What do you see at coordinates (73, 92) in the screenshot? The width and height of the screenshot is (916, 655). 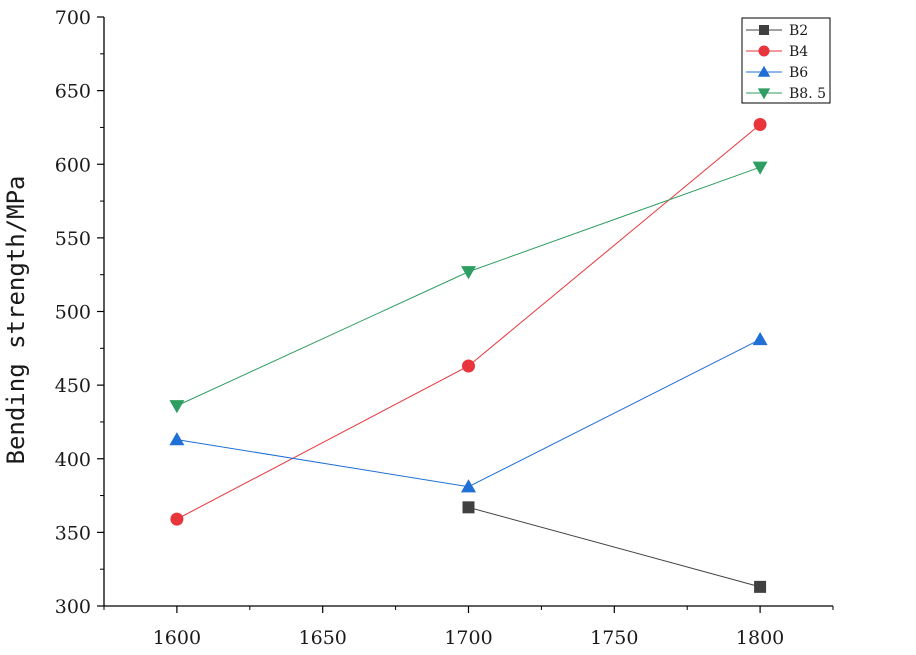 I see `y-tick-label: 650` at bounding box center [73, 92].